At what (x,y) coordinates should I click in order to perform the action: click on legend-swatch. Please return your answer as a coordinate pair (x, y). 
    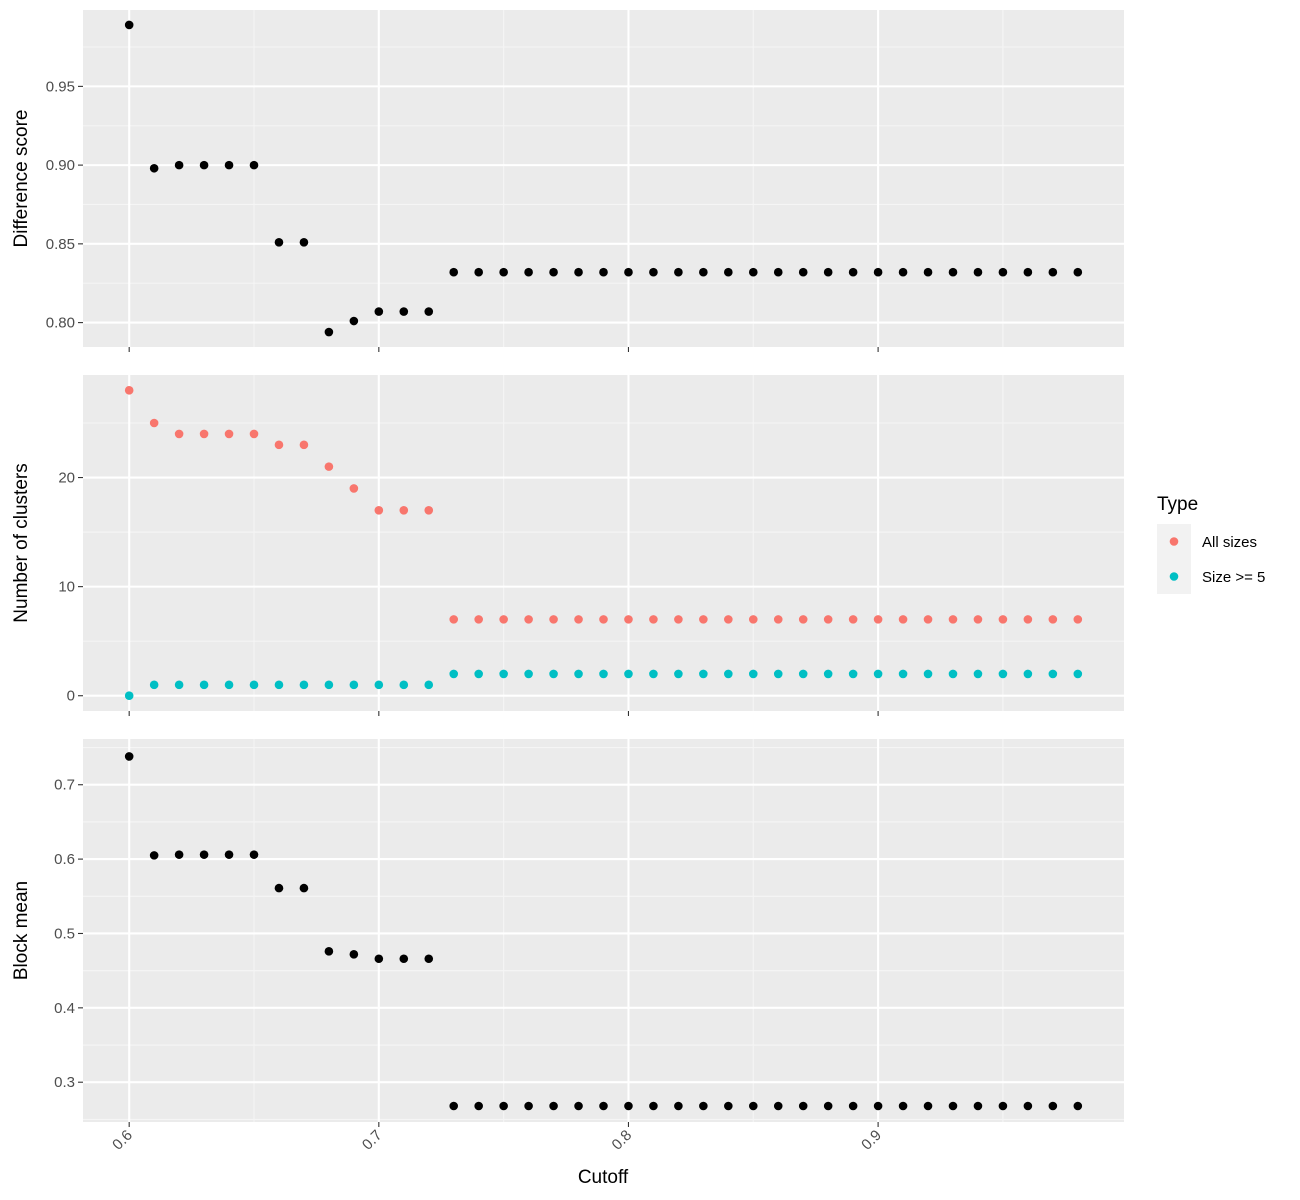
    Looking at the image, I should click on (1174, 541).